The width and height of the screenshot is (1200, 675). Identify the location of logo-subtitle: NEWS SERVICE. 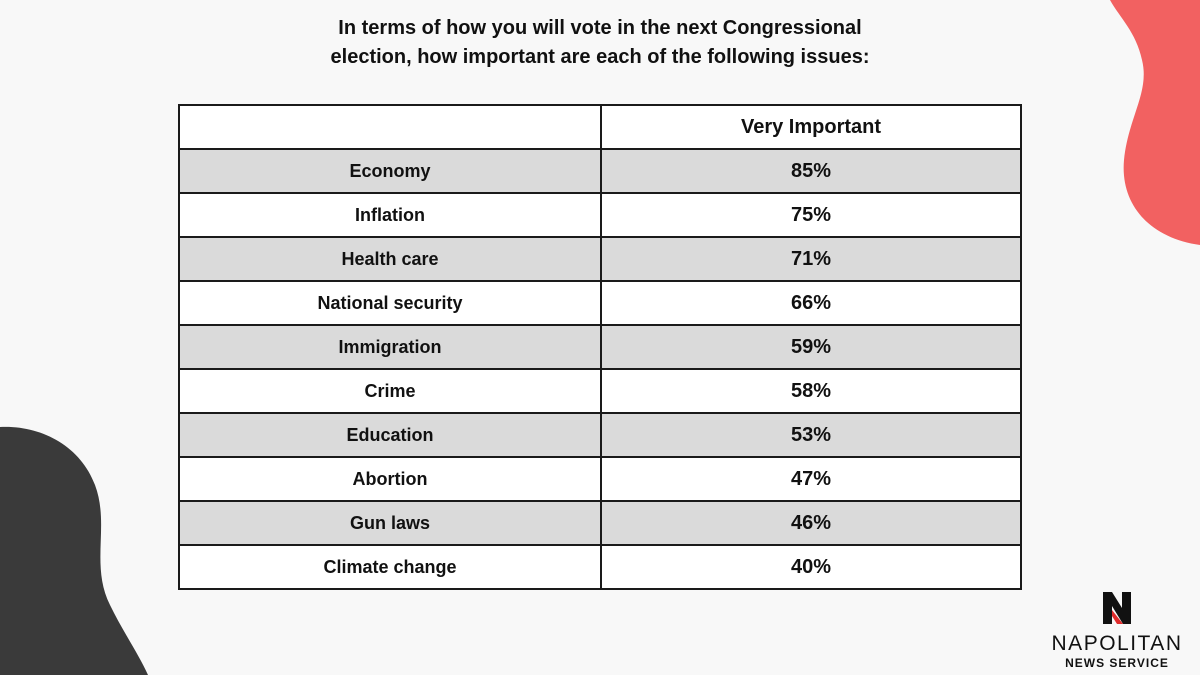
(1117, 663).